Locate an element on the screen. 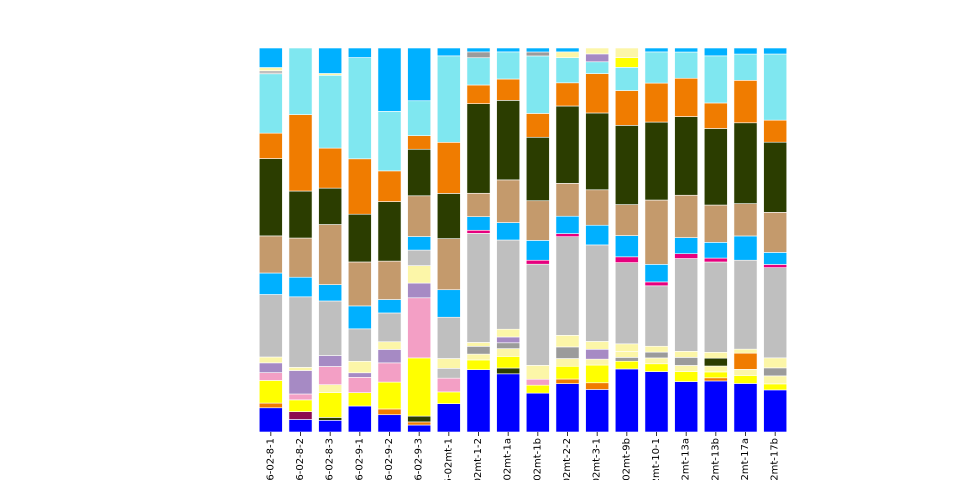 Image resolution: width=960 pixels, height=480 pixels. x-tick-label: 2mt-17a is located at coordinates (745, 459).